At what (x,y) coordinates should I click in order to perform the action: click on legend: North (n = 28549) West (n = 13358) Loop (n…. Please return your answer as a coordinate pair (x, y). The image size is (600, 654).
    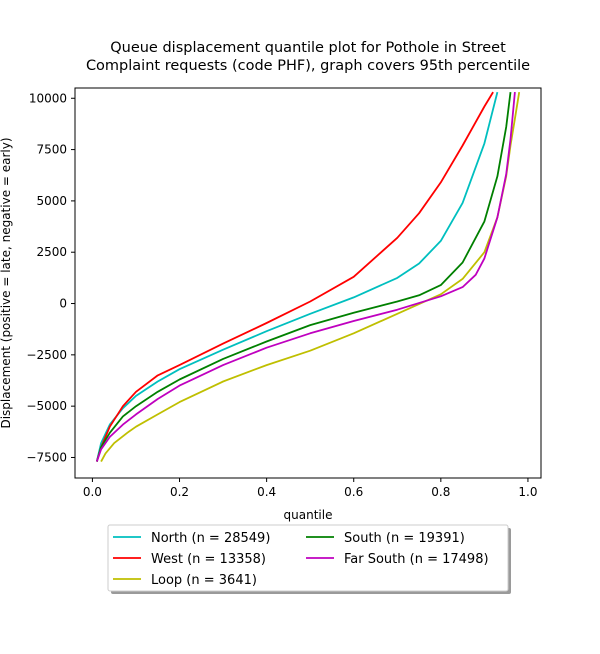
    Looking at the image, I should click on (309, 559).